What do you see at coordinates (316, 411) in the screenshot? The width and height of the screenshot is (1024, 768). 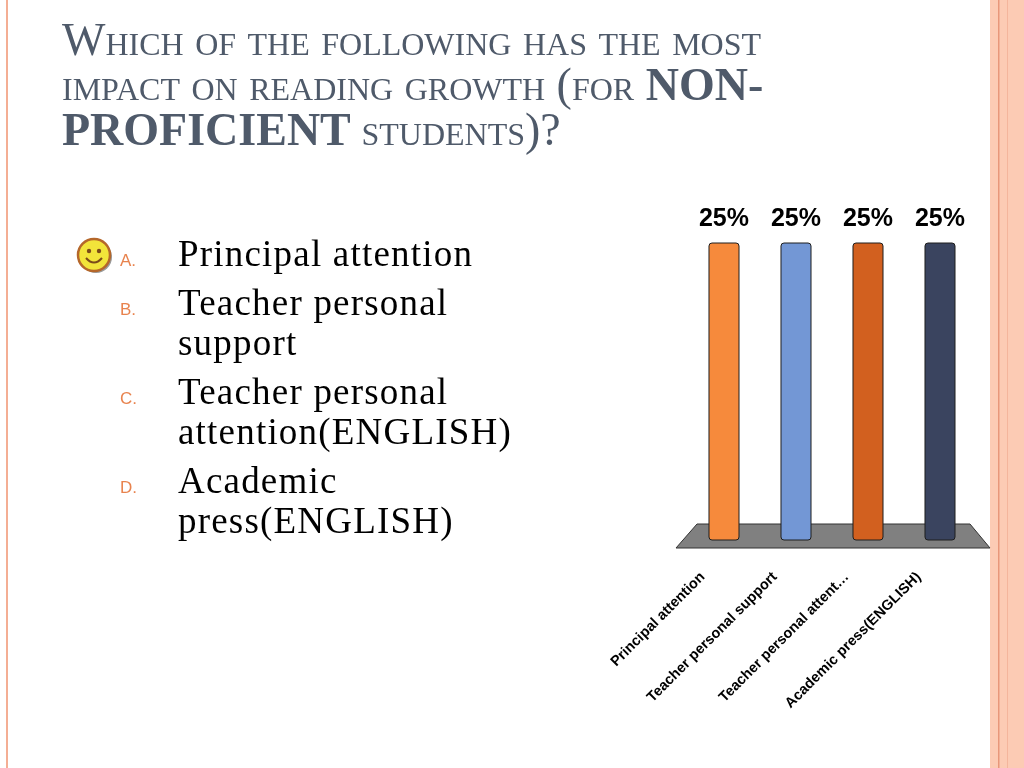 I see `text: C. Teacher personal attention(ENGLISH)` at bounding box center [316, 411].